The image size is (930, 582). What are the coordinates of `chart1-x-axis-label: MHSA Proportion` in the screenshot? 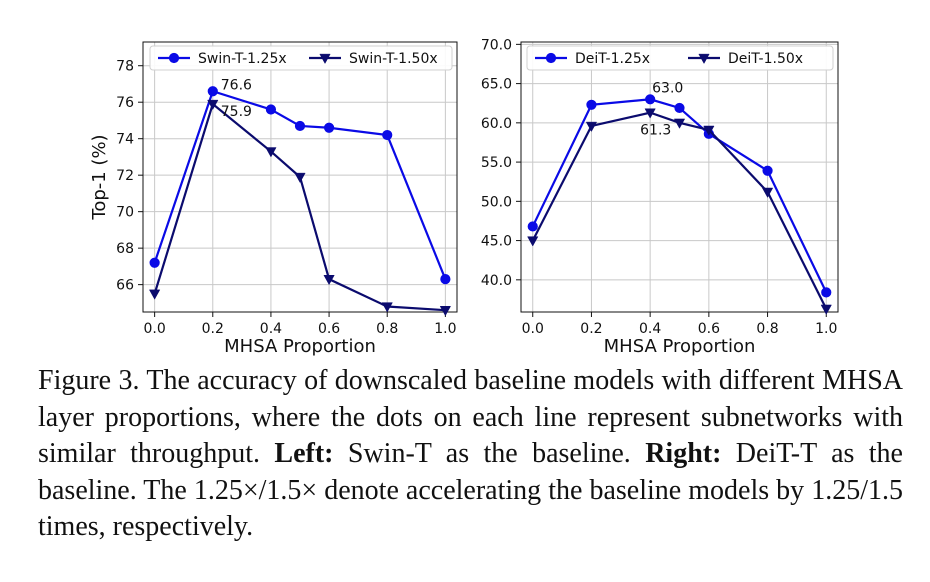 It's located at (300, 346).